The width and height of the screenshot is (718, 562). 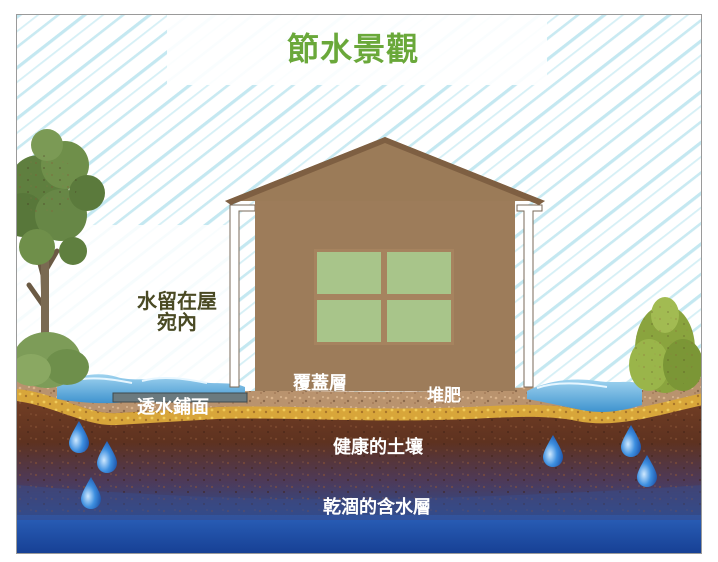 What do you see at coordinates (384, 297) in the screenshot?
I see `house-window` at bounding box center [384, 297].